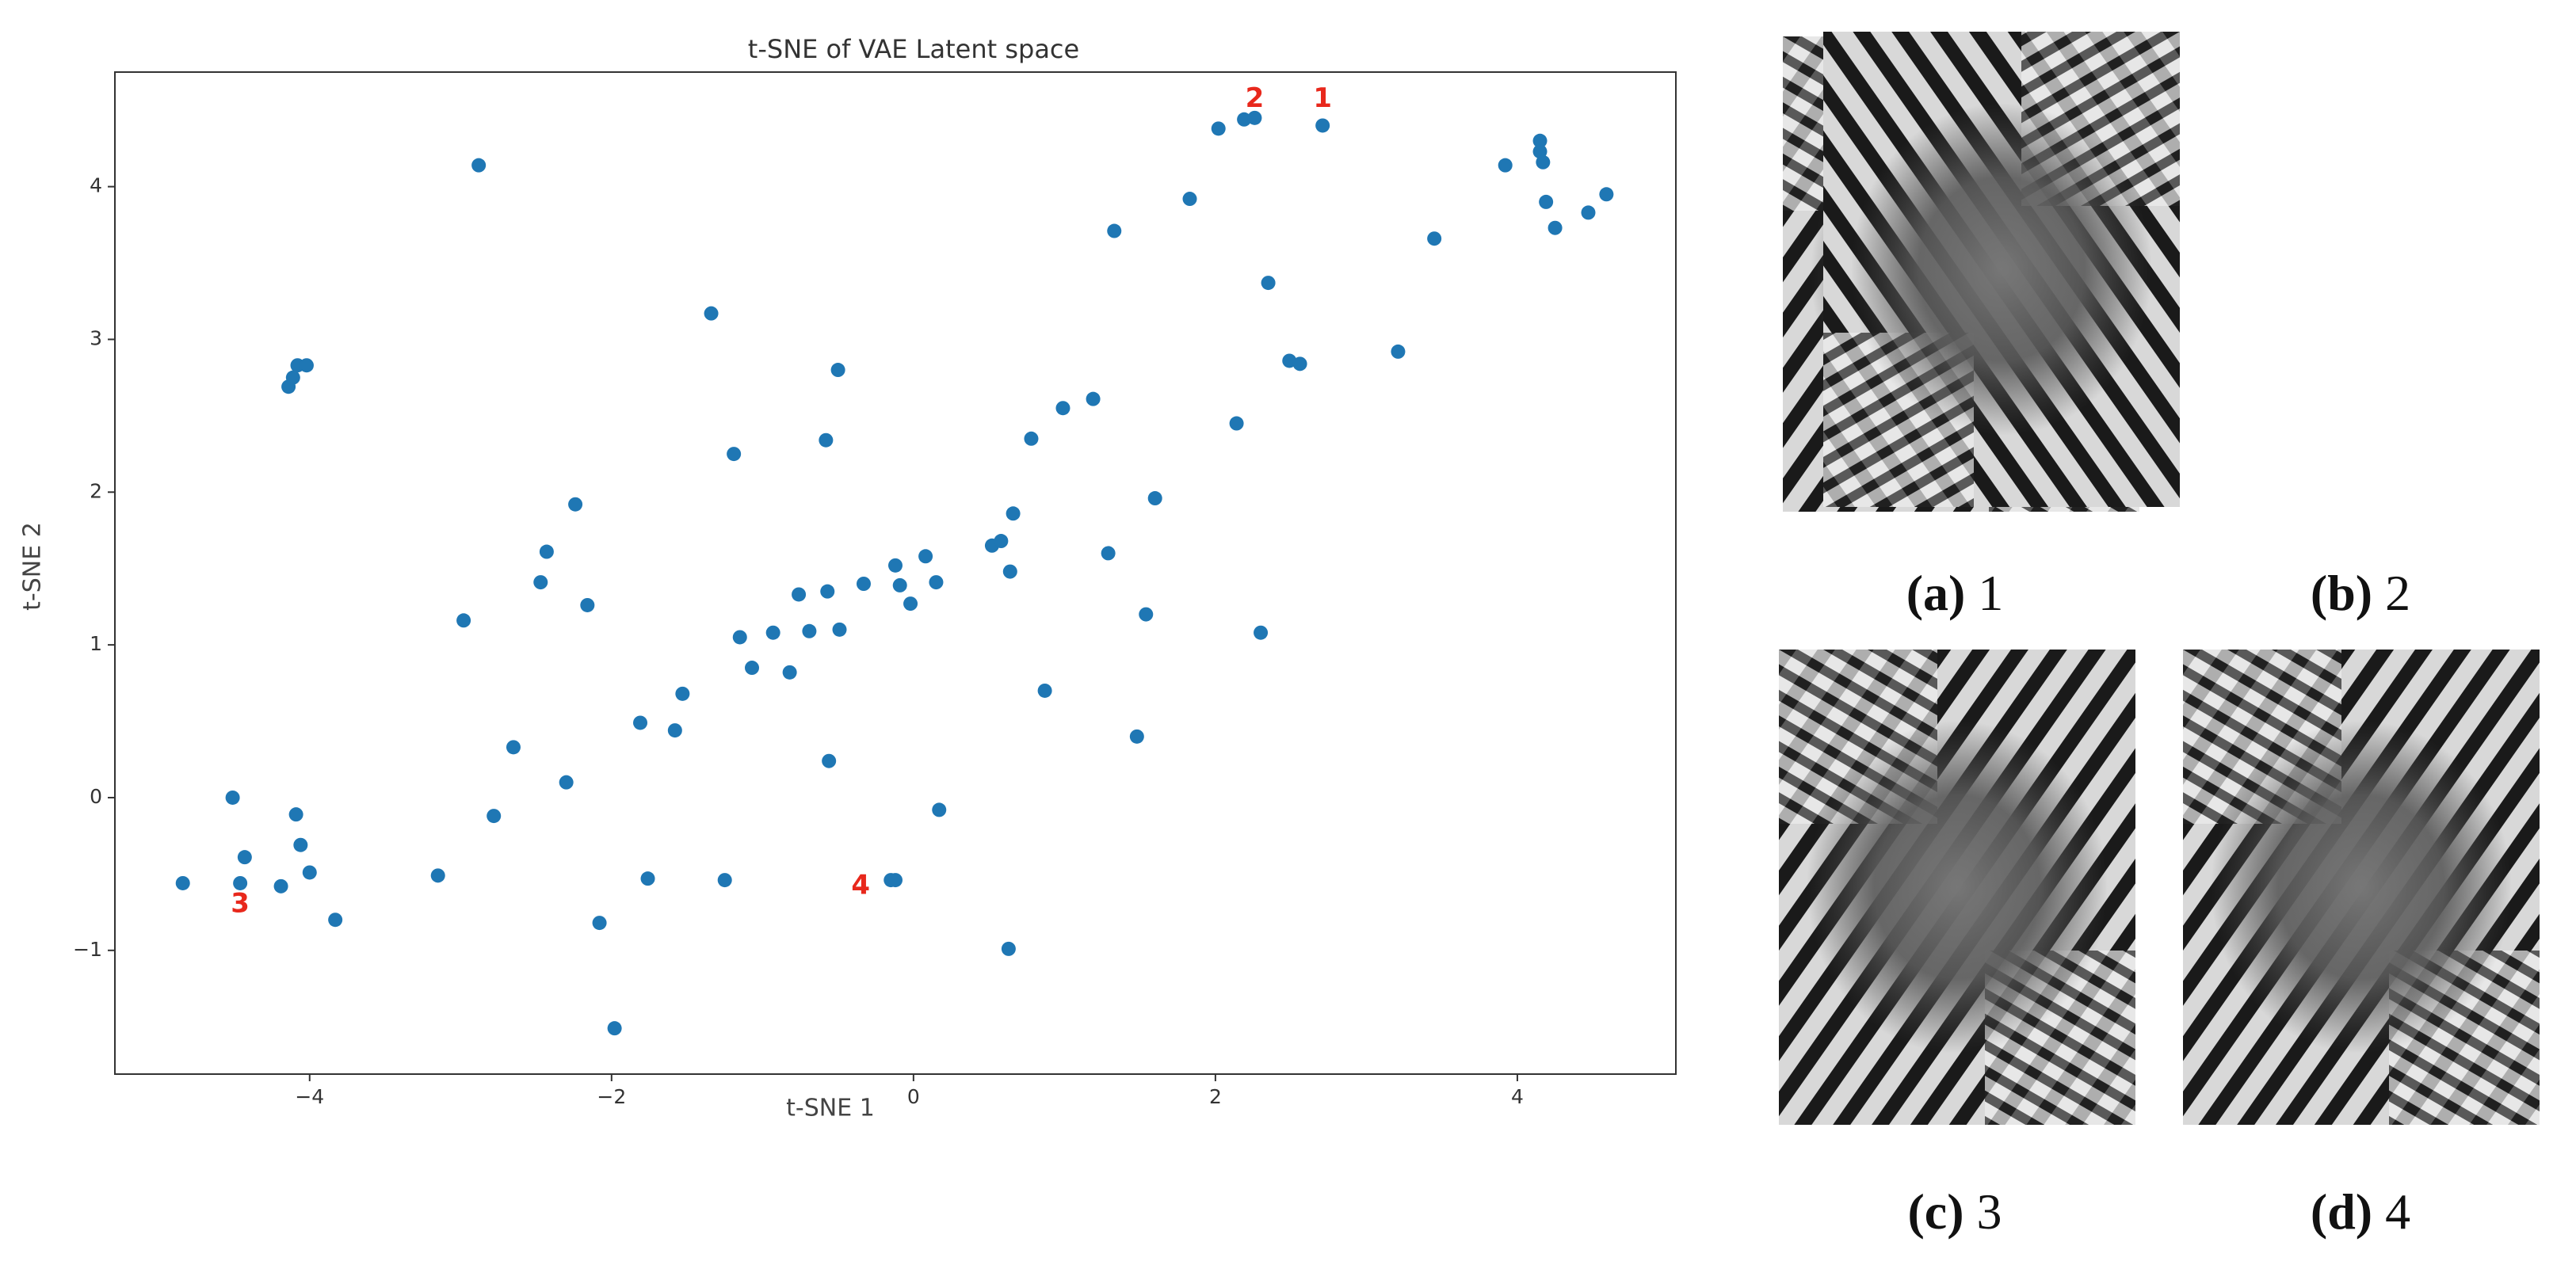 The height and width of the screenshot is (1265, 2576). I want to click on x-axis-label: t-SNE 1, so click(830, 1108).